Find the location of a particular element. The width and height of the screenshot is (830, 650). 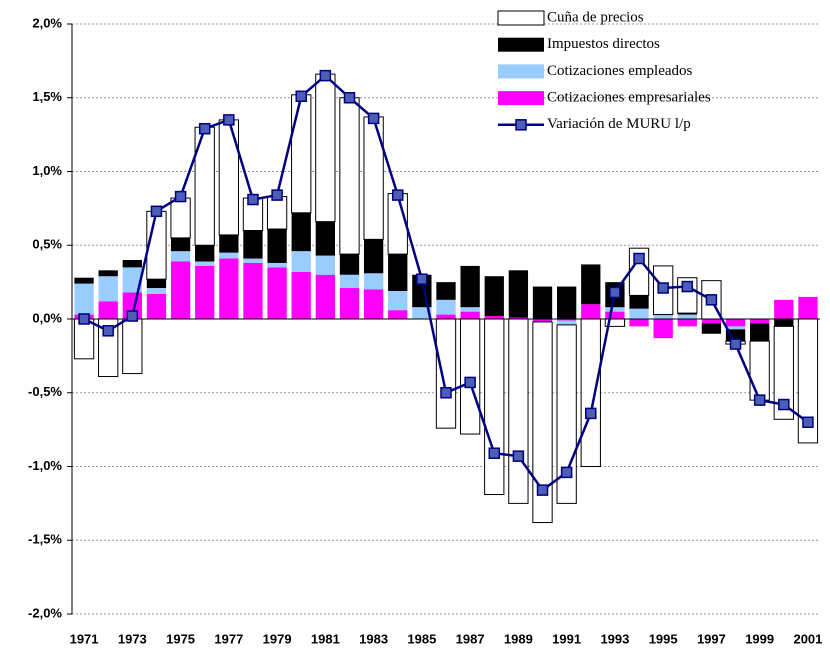

x-tick-label: 1979 is located at coordinates (277, 638).